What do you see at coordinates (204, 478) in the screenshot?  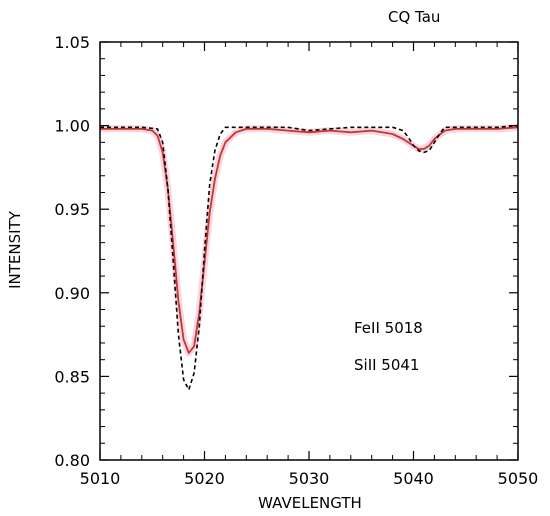 I see `x-tick-label: 5020` at bounding box center [204, 478].